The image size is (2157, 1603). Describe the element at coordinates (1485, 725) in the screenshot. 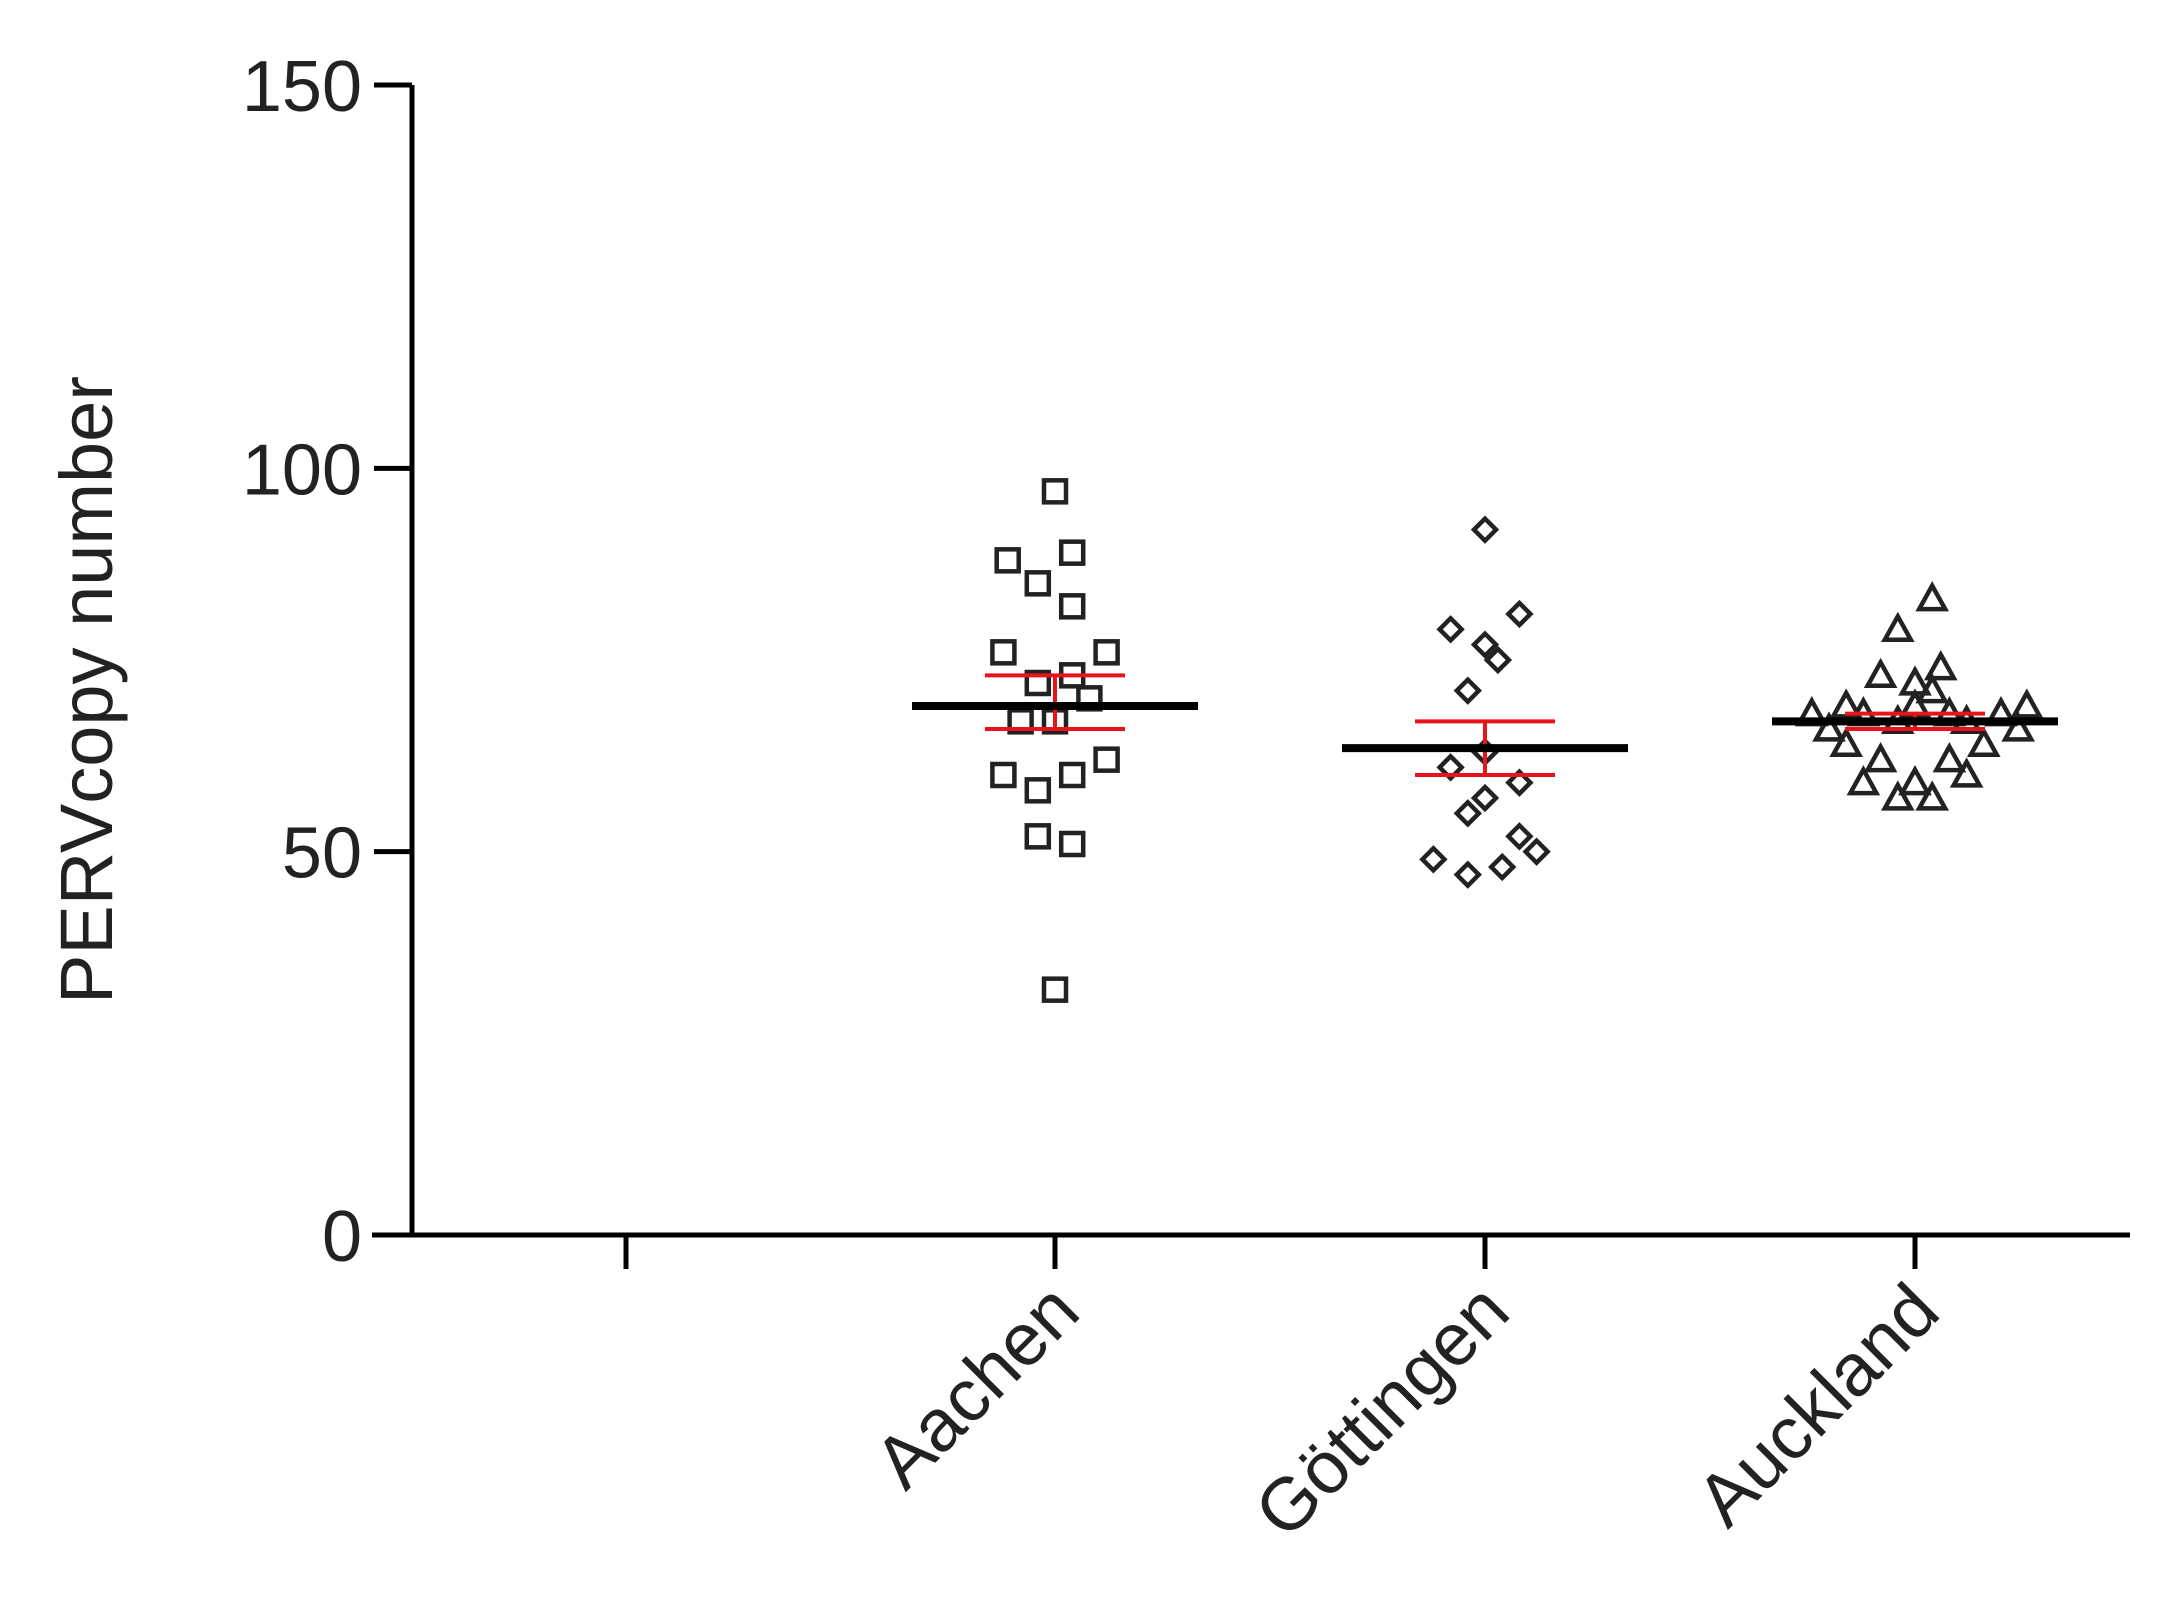

I see `mean-and-error-bars` at that location.